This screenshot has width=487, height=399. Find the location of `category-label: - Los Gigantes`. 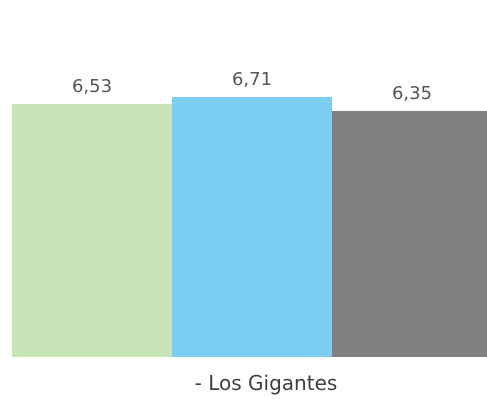

category-label: - Los Gigantes is located at coordinates (266, 383).